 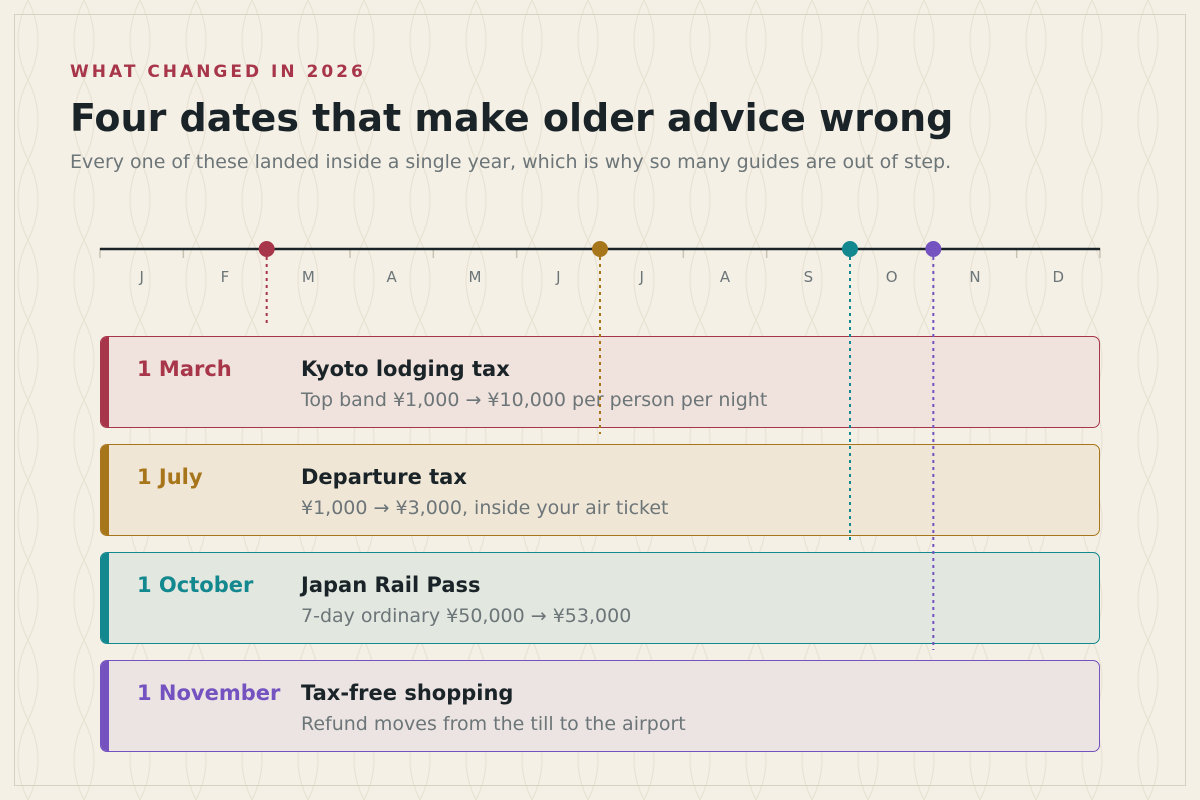 I want to click on month-label: S, so click(x=809, y=277).